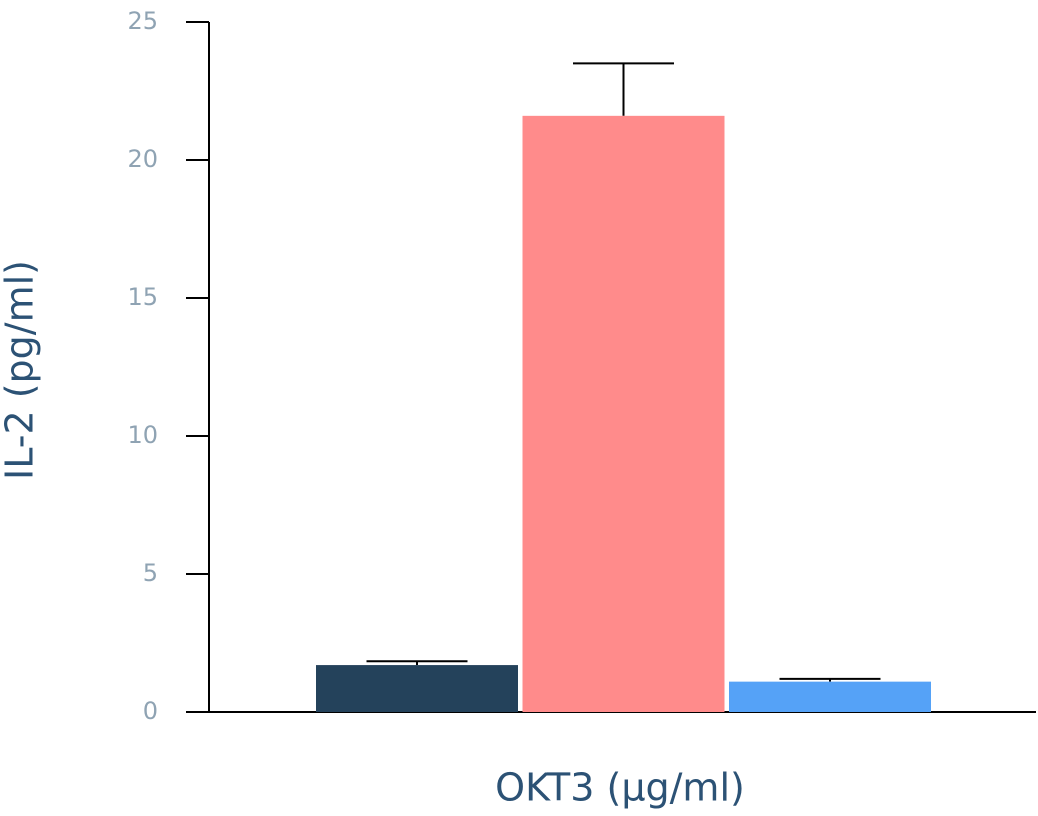 This screenshot has height=816, width=1038. I want to click on y-tick-label: 0, so click(150, 711).